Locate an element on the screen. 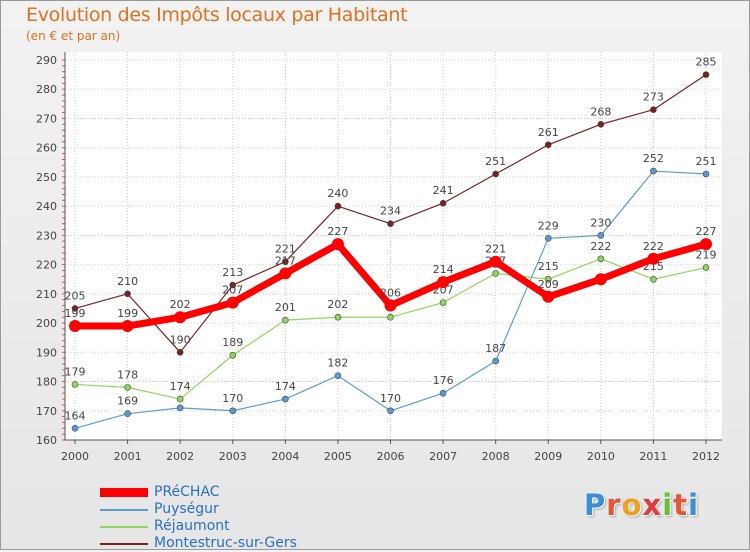 This screenshot has height=552, width=750. data-label-rejaumont: 201 is located at coordinates (285, 307).